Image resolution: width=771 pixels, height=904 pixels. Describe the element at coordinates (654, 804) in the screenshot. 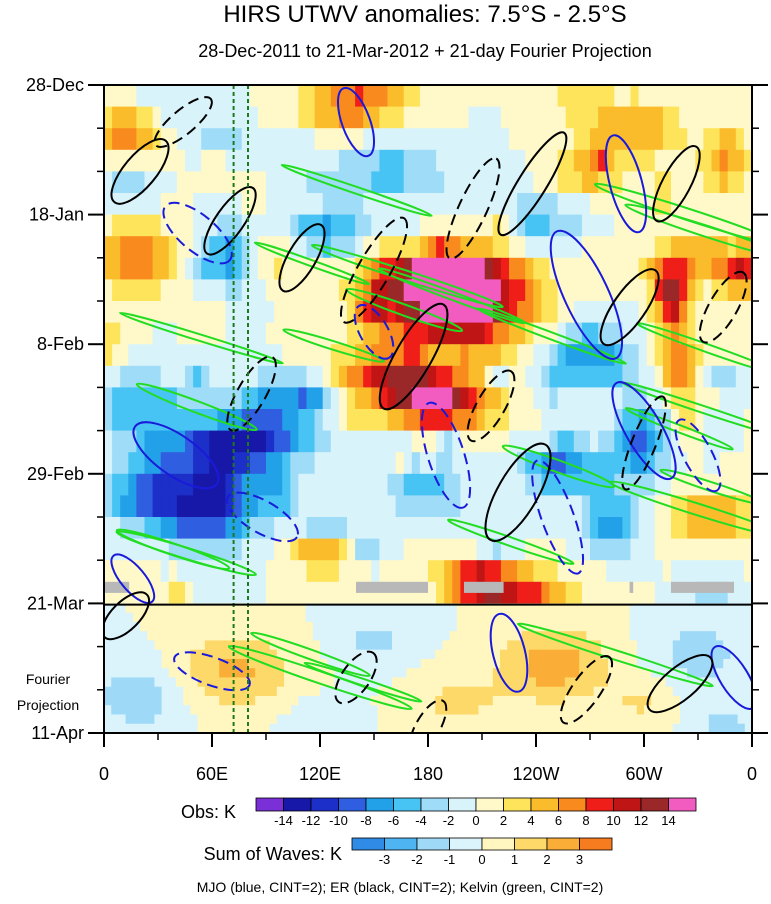

I see `obs-colorbar-swatch` at that location.